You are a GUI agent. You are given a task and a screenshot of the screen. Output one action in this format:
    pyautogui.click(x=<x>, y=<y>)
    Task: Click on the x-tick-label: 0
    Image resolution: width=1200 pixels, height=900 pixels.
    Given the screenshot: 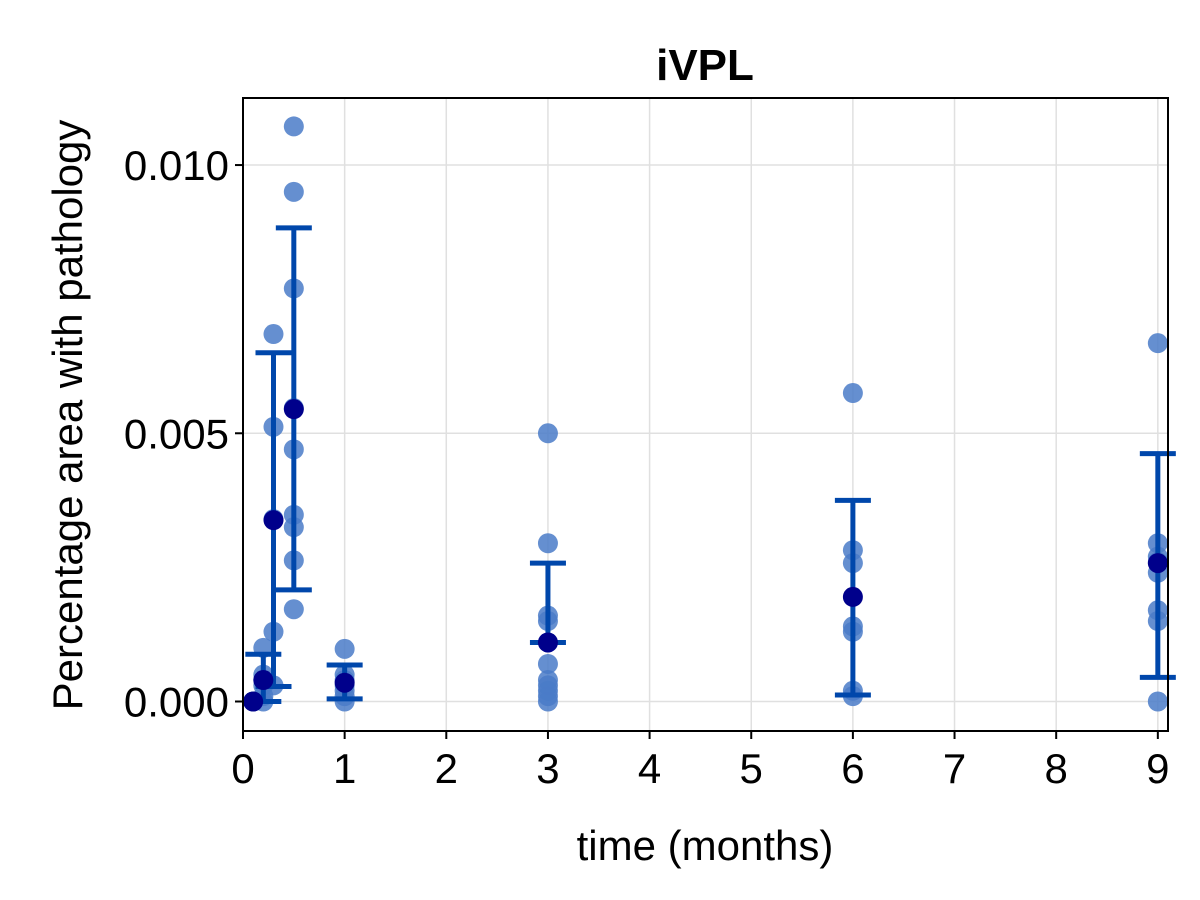 What is the action you would take?
    pyautogui.click(x=242, y=768)
    